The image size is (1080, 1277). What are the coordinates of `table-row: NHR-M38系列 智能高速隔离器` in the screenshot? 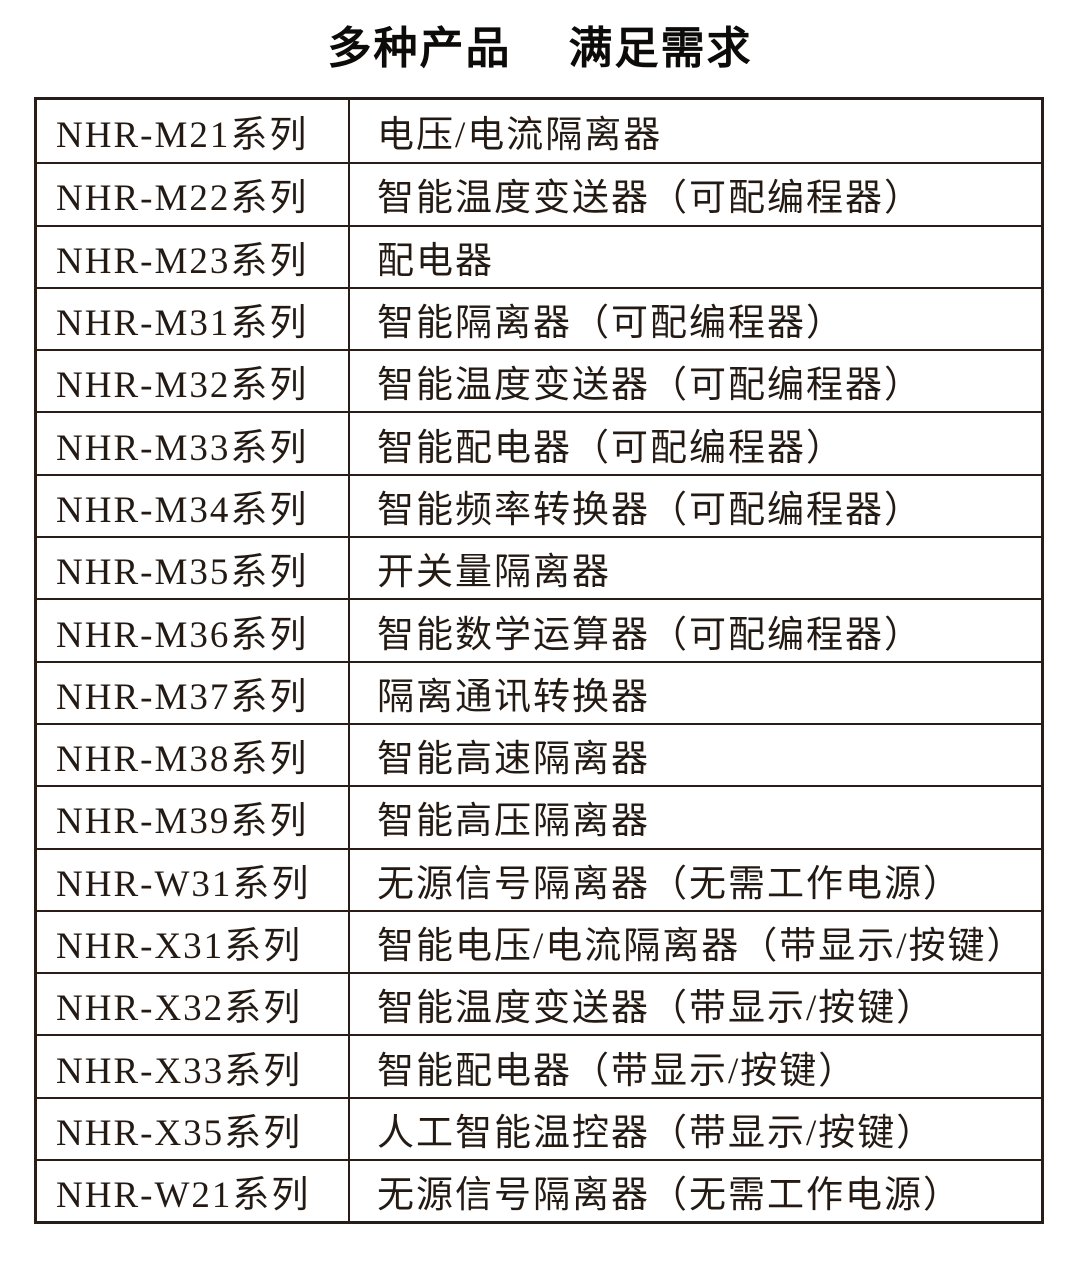 It's located at (539, 754).